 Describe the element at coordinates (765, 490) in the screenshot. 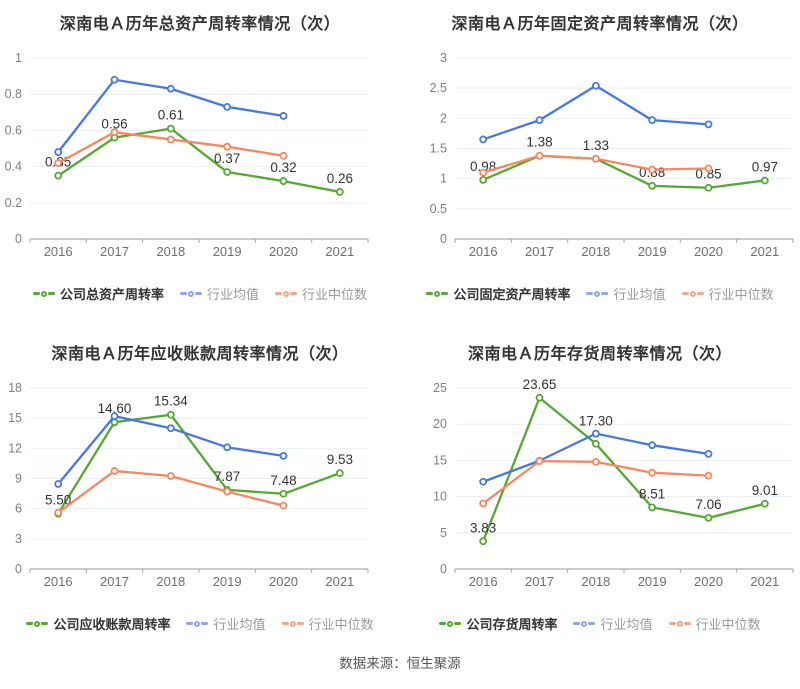

I see `value-label: 9.01` at that location.